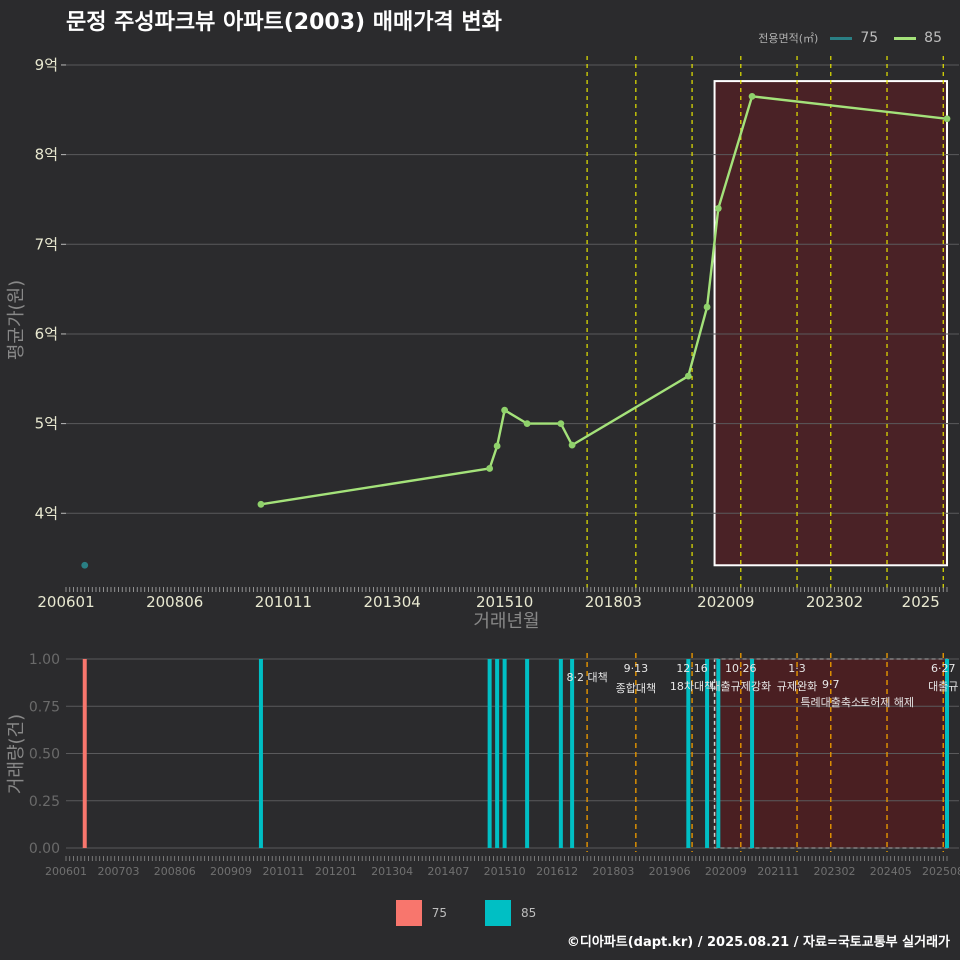  What do you see at coordinates (933, 38) in the screenshot?
I see `legend-label-85: 85` at bounding box center [933, 38].